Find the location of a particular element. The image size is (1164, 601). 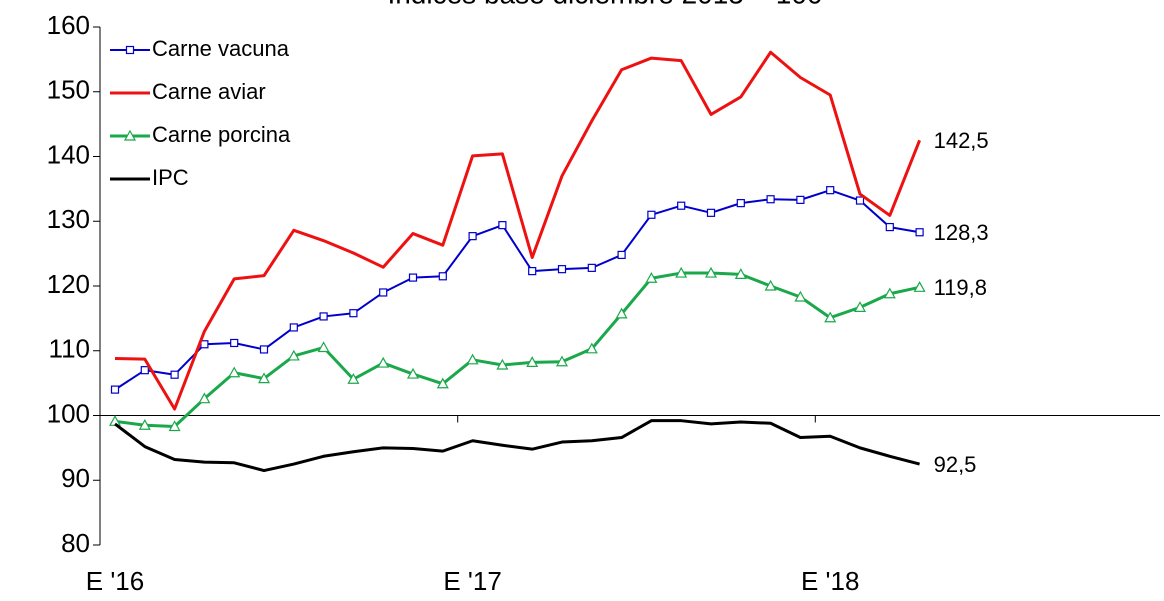

legend-label: Carne porcina is located at coordinates (221, 134).